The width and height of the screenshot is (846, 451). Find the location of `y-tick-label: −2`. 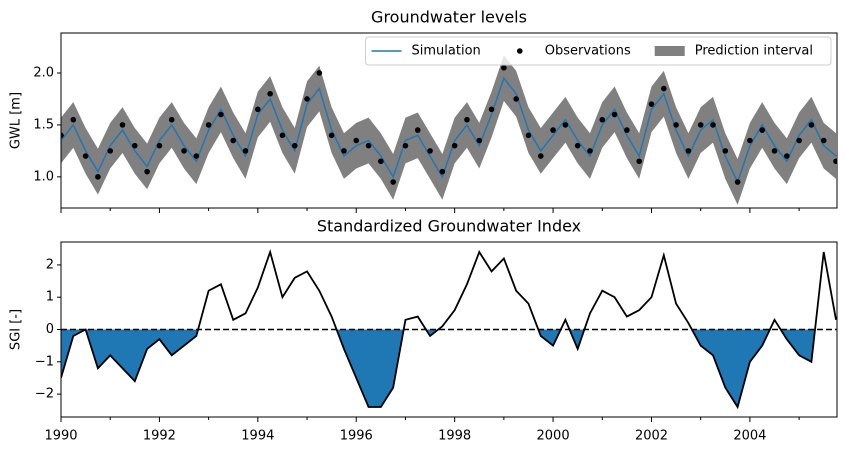

y-tick-label: −2 is located at coordinates (44, 394).